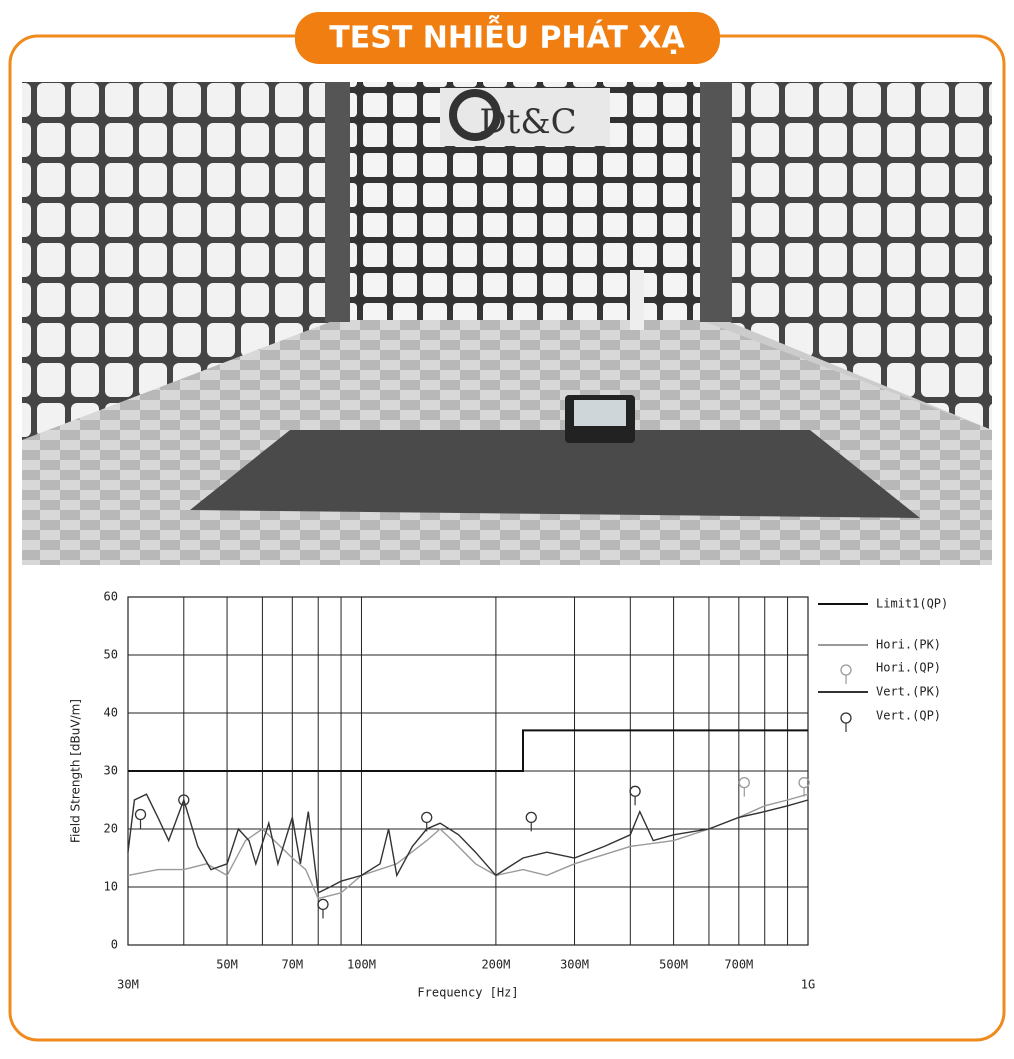  What do you see at coordinates (912, 604) in the screenshot?
I see `legend-label: Limit1(QP)` at bounding box center [912, 604].